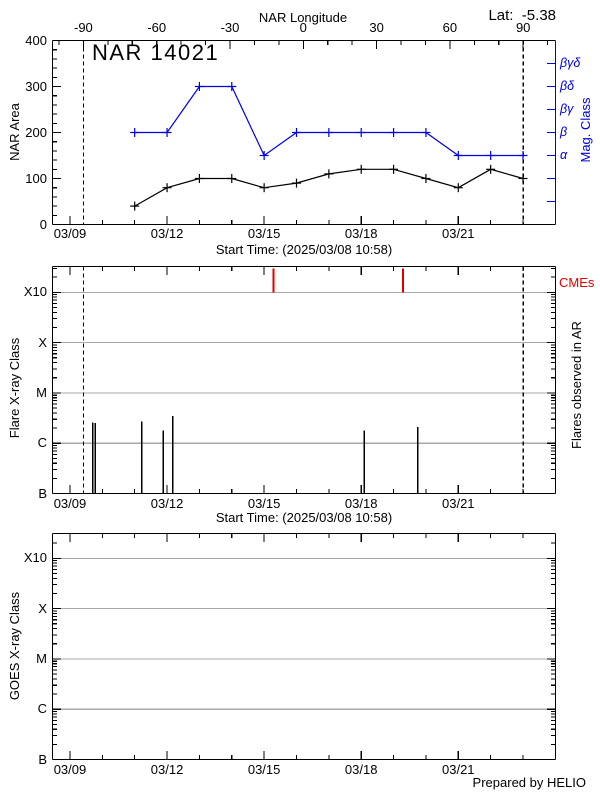 This screenshot has width=600, height=800. I want to click on area-tick-label: 100, so click(36, 178).